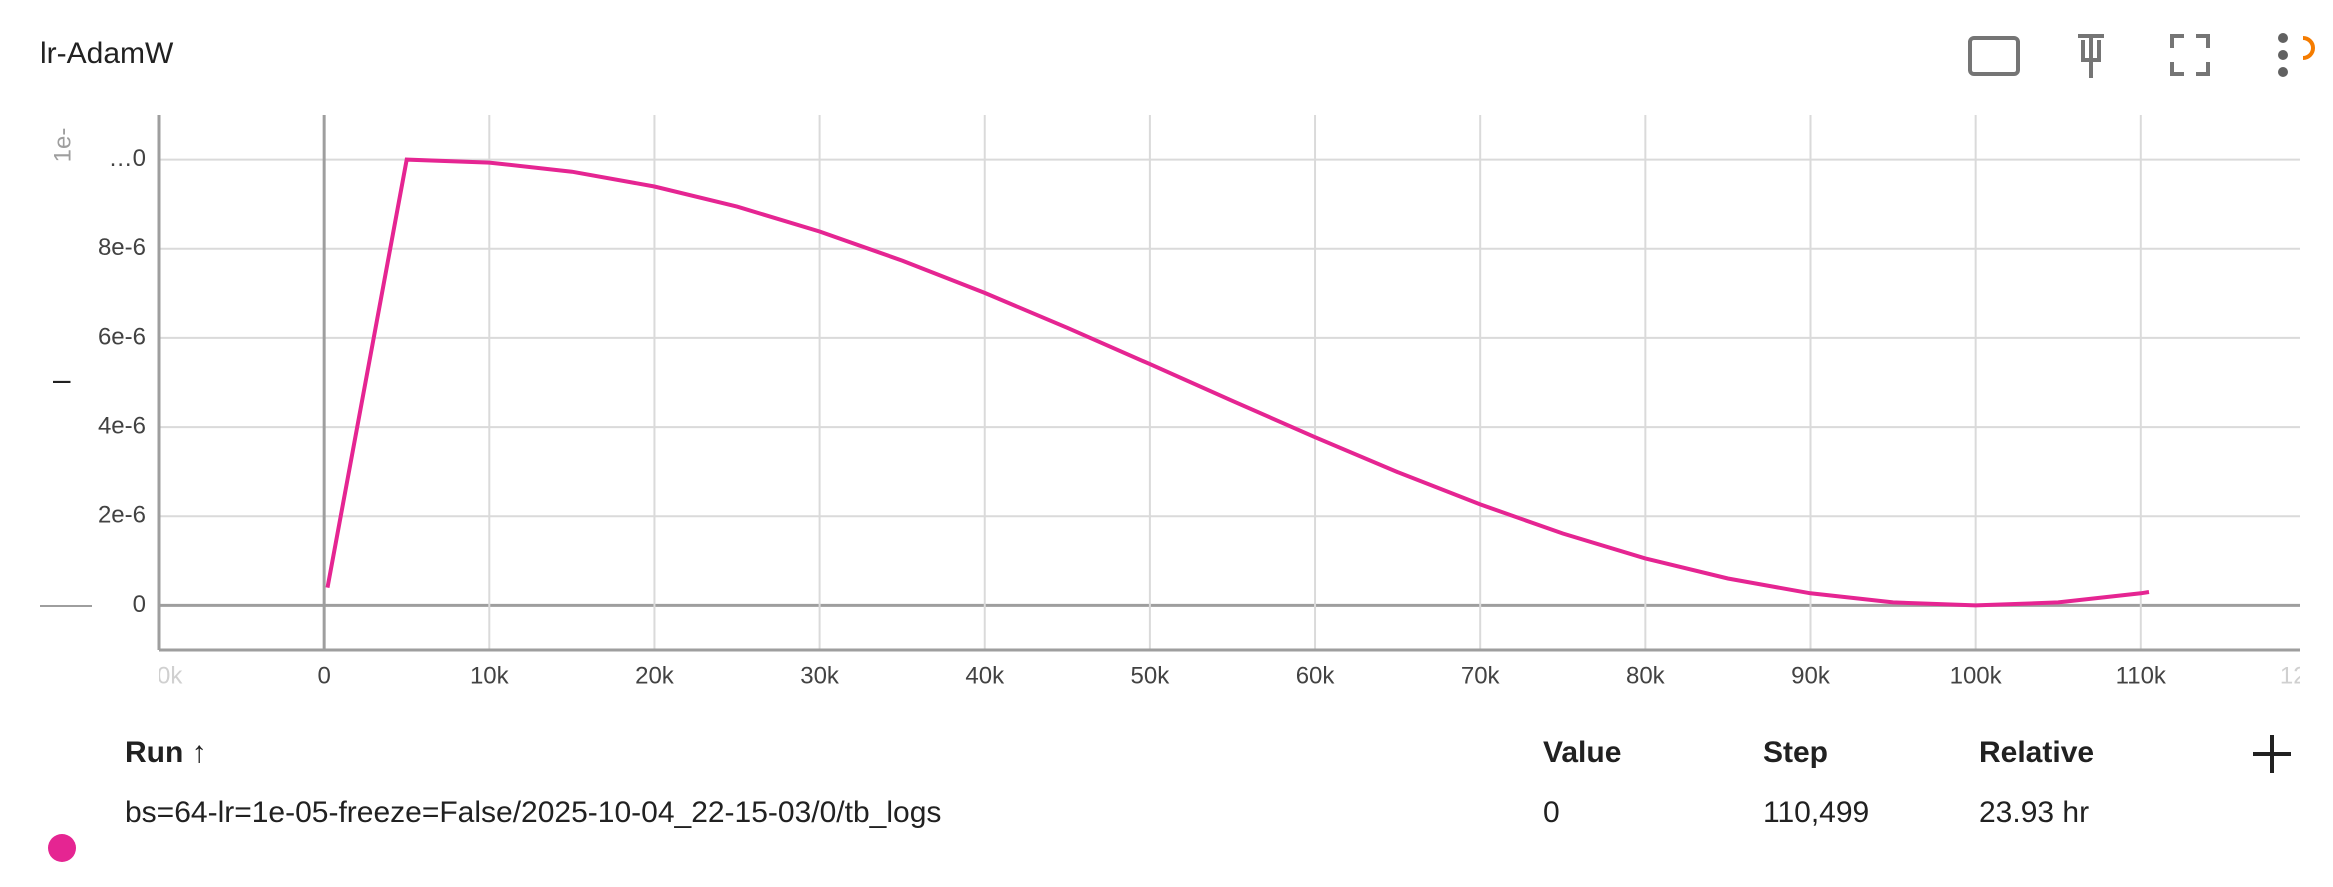 The width and height of the screenshot is (2333, 887). Describe the element at coordinates (62, 145) in the screenshot. I see `y-exponent-label: 1e-` at that location.